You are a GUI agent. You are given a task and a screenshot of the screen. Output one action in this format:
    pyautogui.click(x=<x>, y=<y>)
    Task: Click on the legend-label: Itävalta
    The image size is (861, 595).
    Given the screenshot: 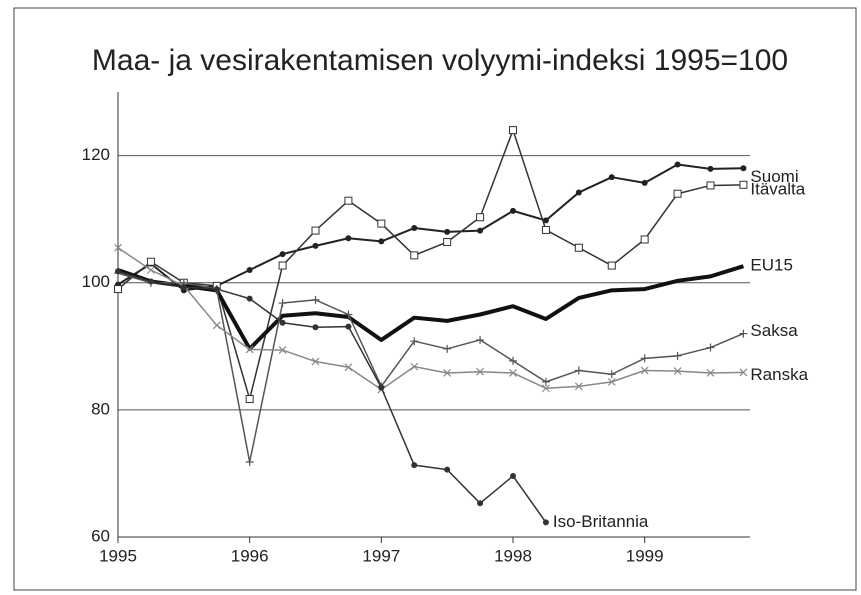 What is the action you would take?
    pyautogui.click(x=777, y=188)
    